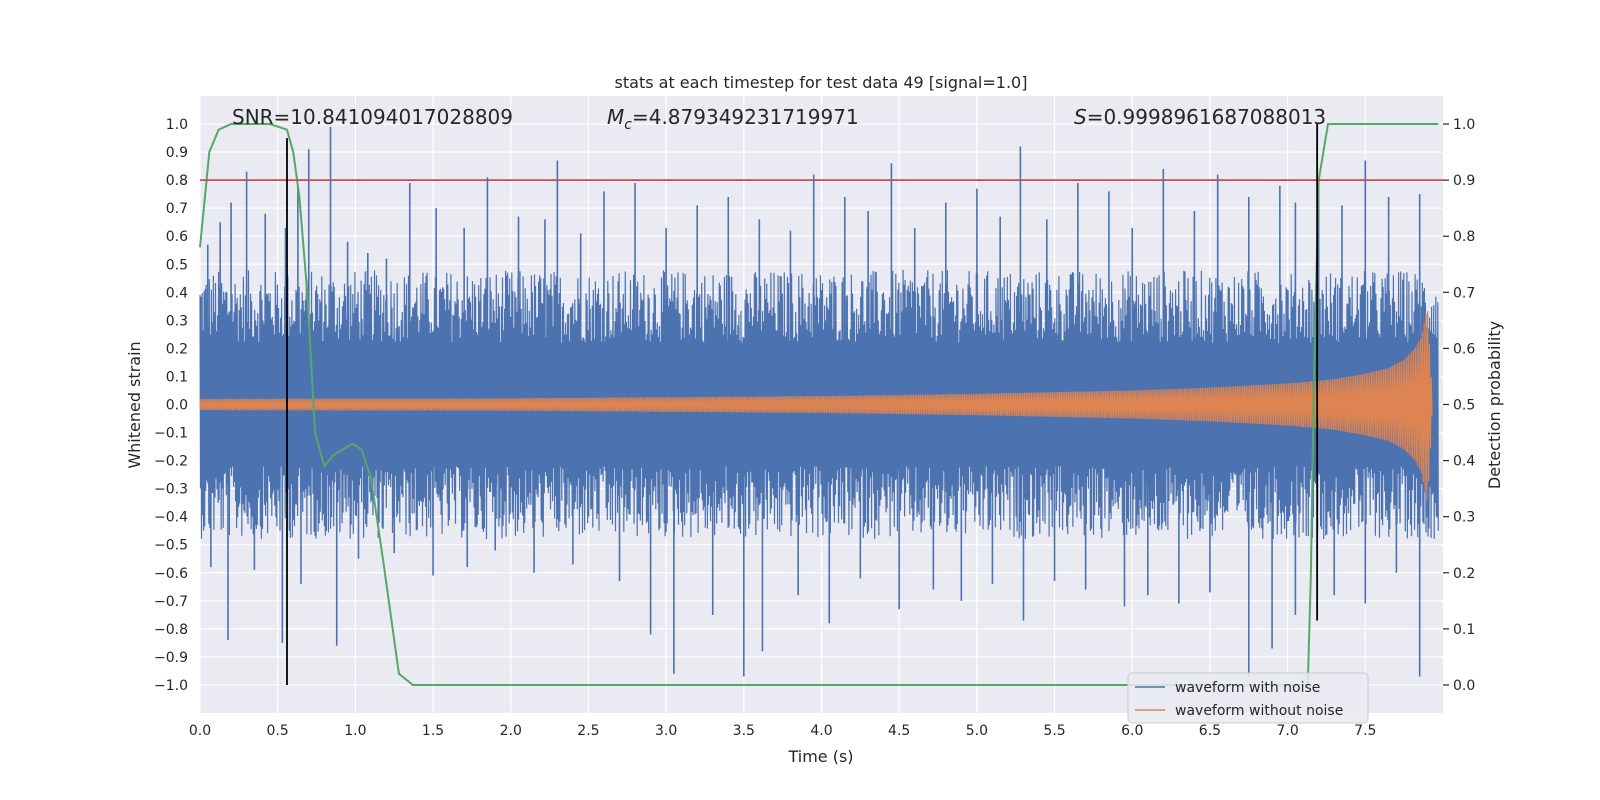 This screenshot has width=1600, height=800. I want to click on y2-tick-label: 1.0, so click(1464, 125).